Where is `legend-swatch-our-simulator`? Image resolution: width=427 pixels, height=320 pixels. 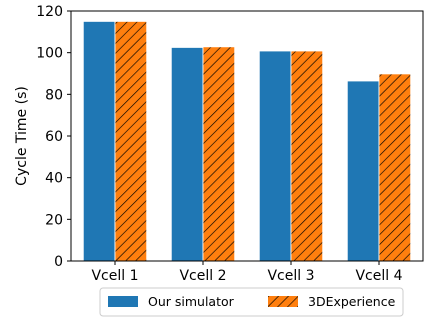 legend-swatch-our-simulator is located at coordinates (123, 301).